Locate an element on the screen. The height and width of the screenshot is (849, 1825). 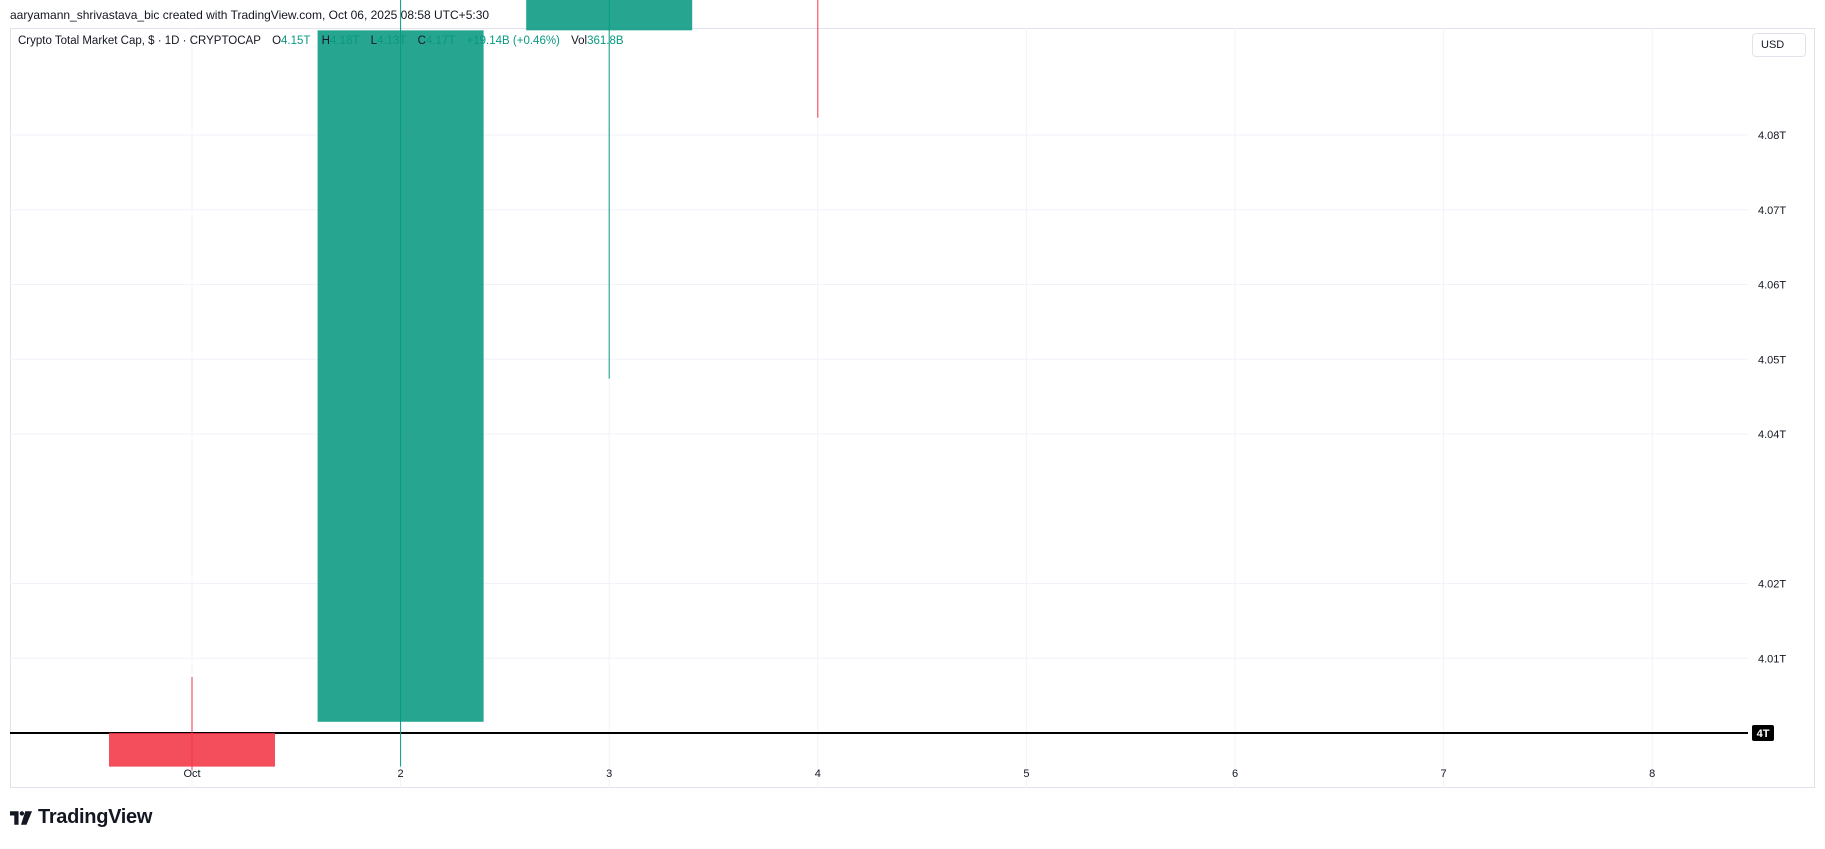
x-tick-label: 4 is located at coordinates (818, 774).